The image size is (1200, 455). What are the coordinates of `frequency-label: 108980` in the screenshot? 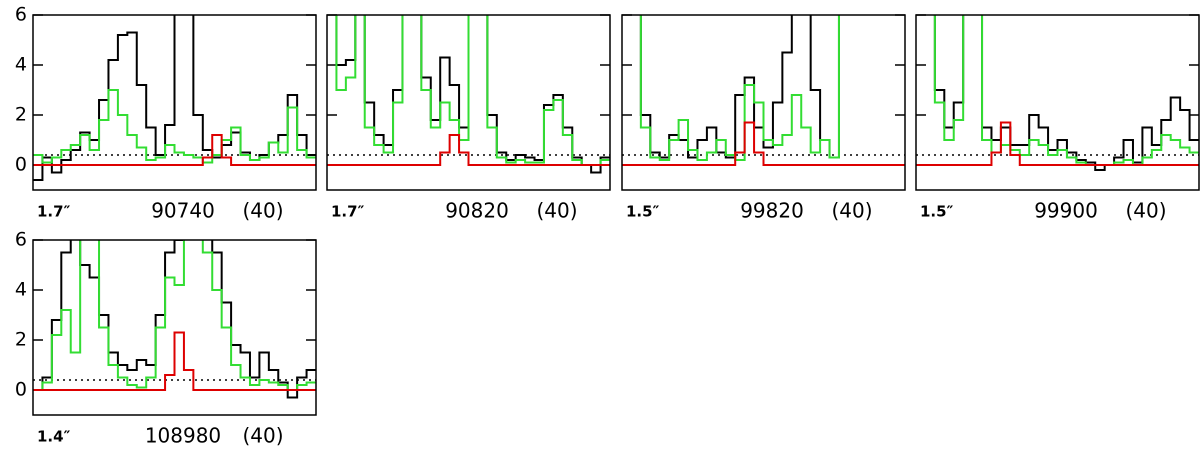 It's located at (183, 436).